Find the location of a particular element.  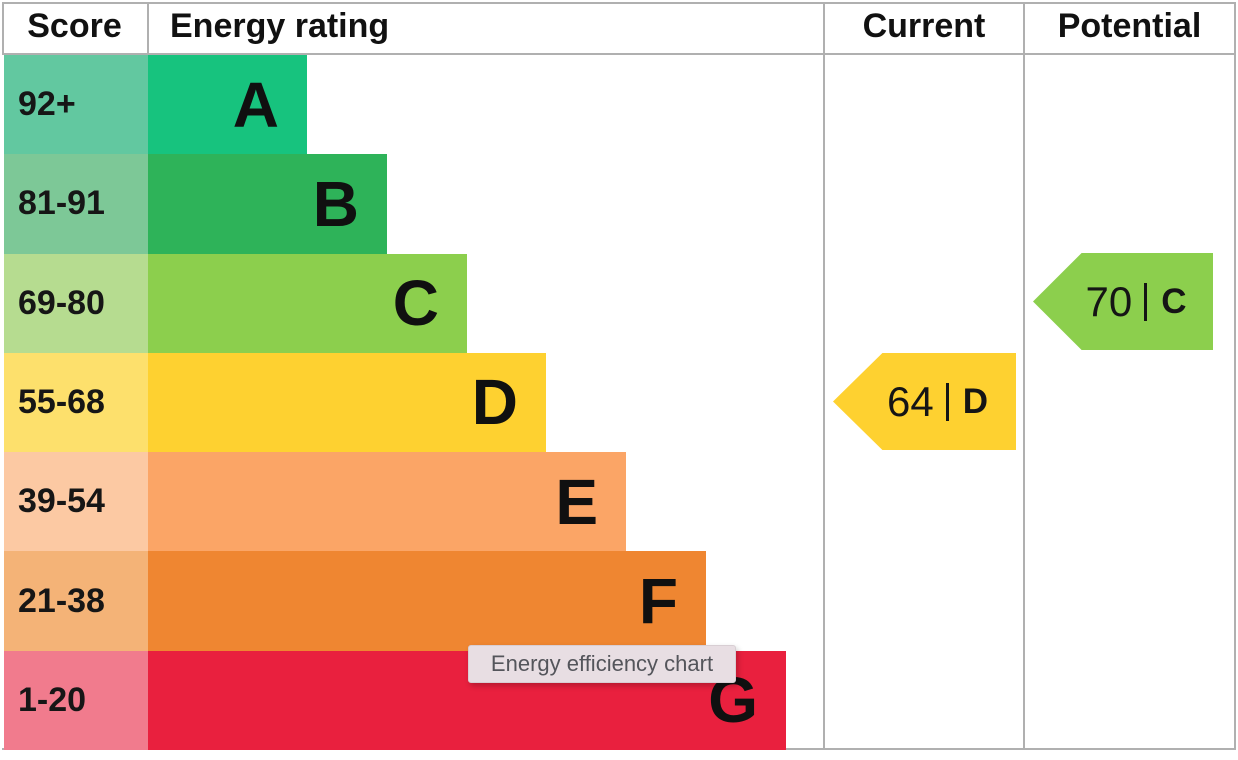

band-letter-b: B is located at coordinates (335, 203).